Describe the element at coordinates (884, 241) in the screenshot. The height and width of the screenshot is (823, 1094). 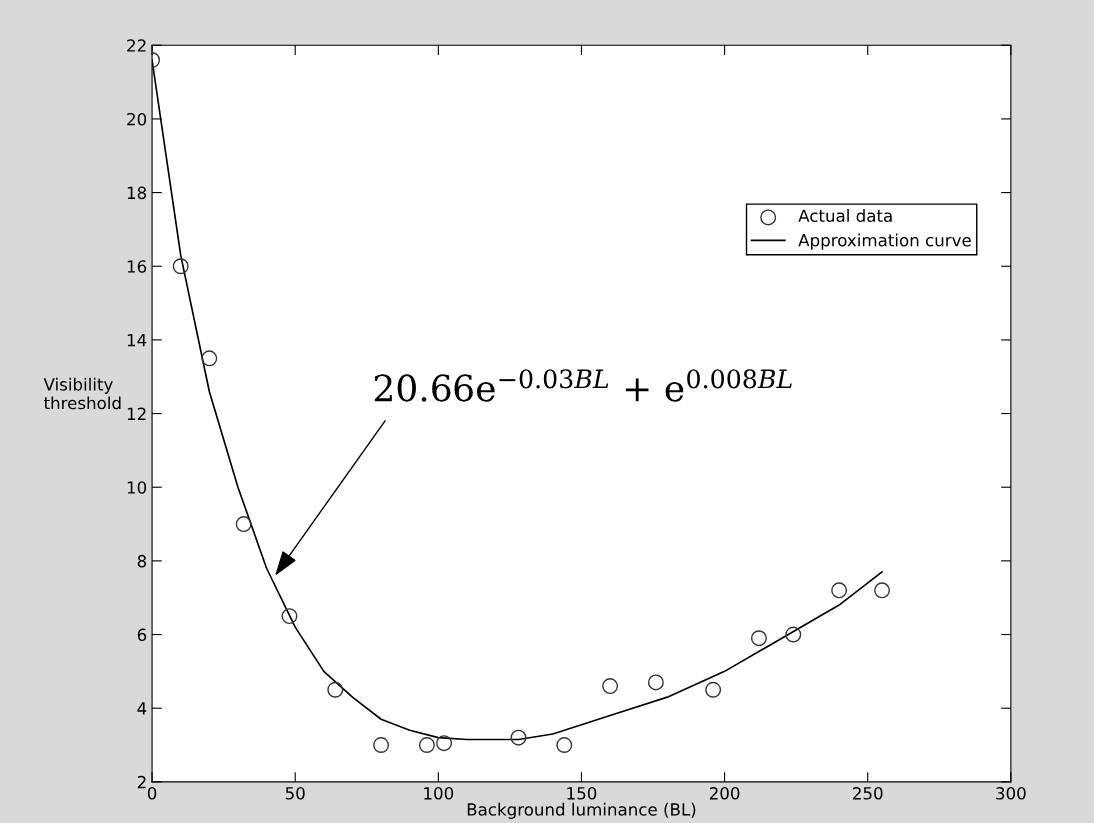
I see `legend-label: Approximation curve` at that location.